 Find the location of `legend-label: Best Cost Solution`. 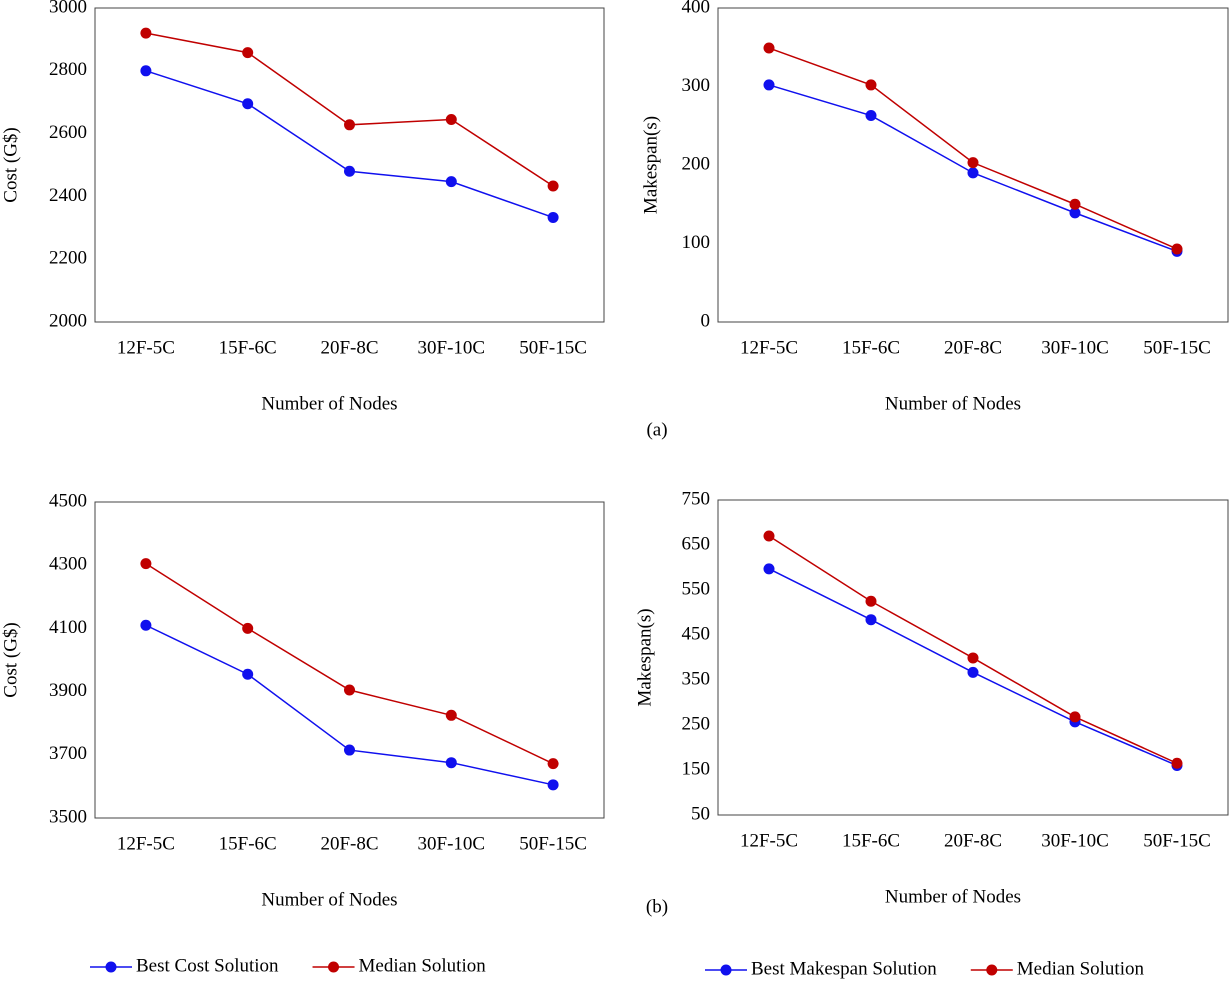

legend-label: Best Cost Solution is located at coordinates (207, 965).